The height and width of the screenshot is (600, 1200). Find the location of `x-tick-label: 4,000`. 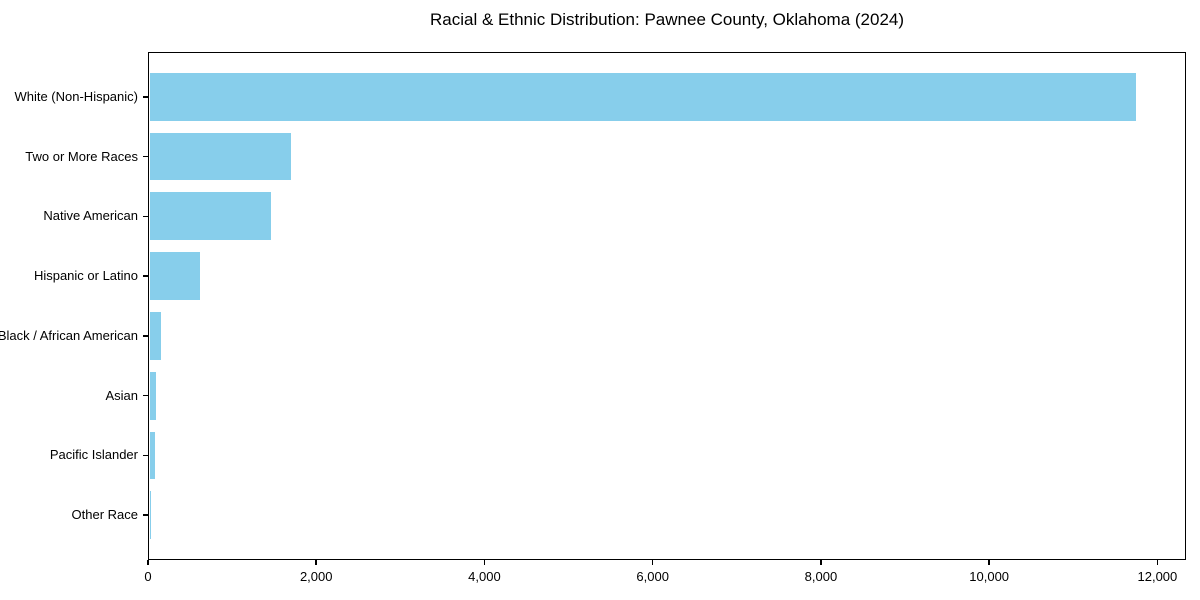

x-tick-label: 4,000 is located at coordinates (484, 576).